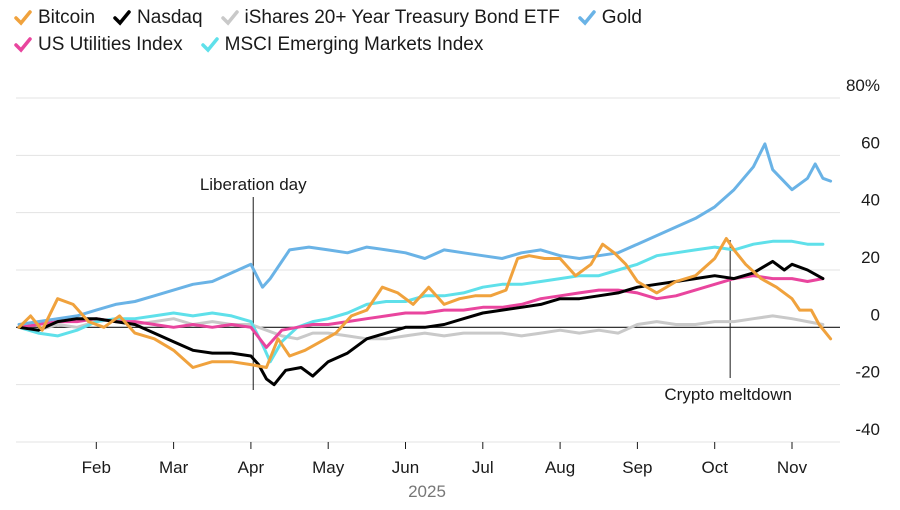 The width and height of the screenshot is (900, 510). I want to click on legend-item-gold: Gold, so click(610, 18).